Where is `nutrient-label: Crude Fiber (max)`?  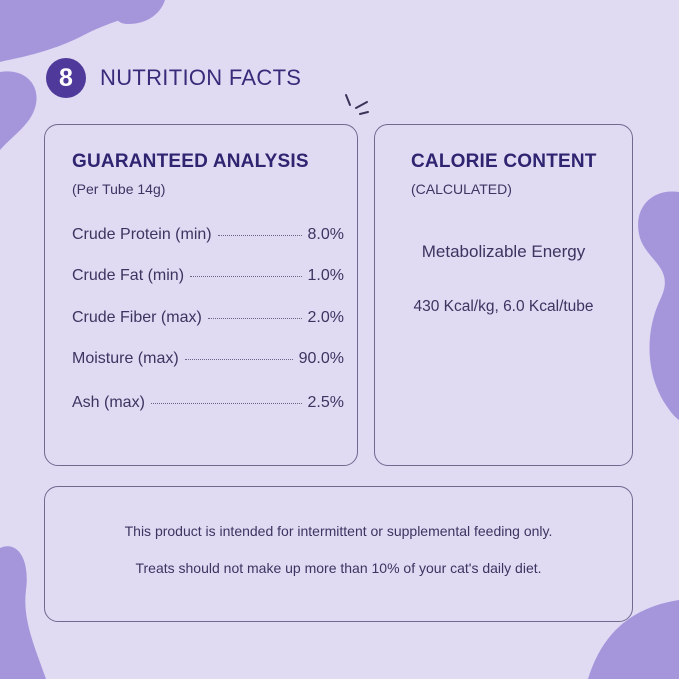 nutrient-label: Crude Fiber (max) is located at coordinates (137, 317).